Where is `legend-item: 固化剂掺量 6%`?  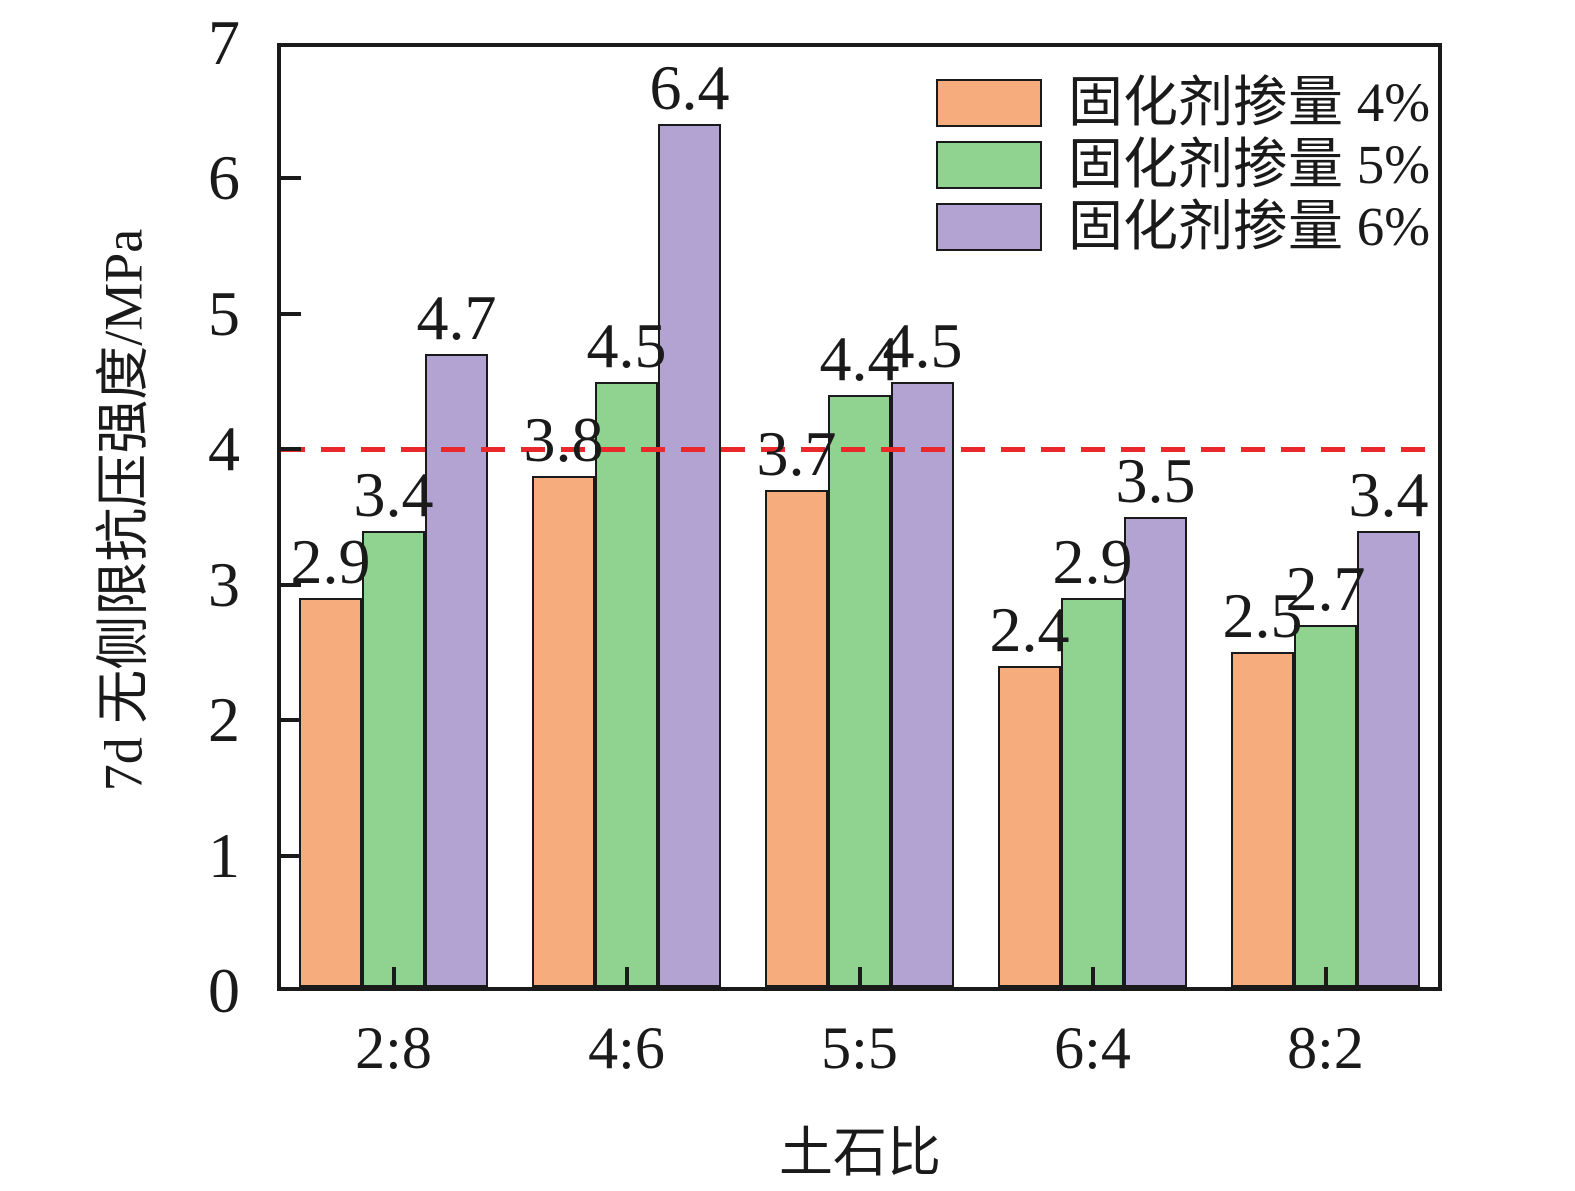 legend-item: 固化剂掺量 6% is located at coordinates (1183, 226).